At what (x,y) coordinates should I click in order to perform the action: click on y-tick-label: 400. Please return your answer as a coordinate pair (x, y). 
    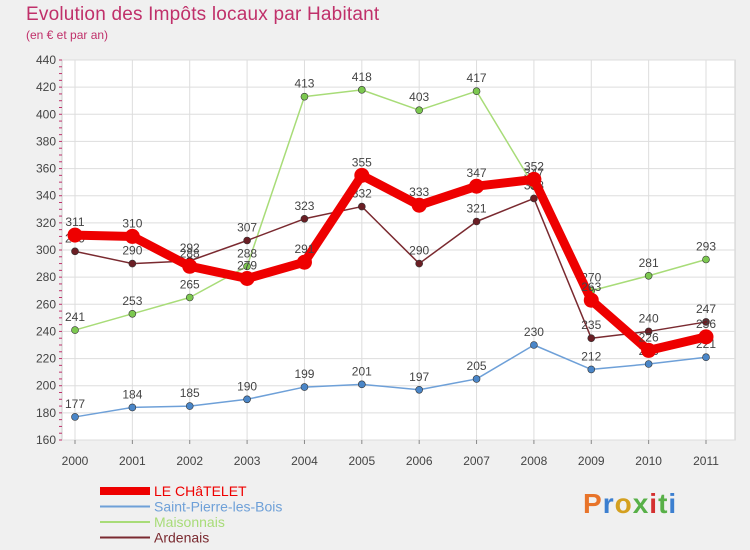
    Looking at the image, I should click on (46, 114).